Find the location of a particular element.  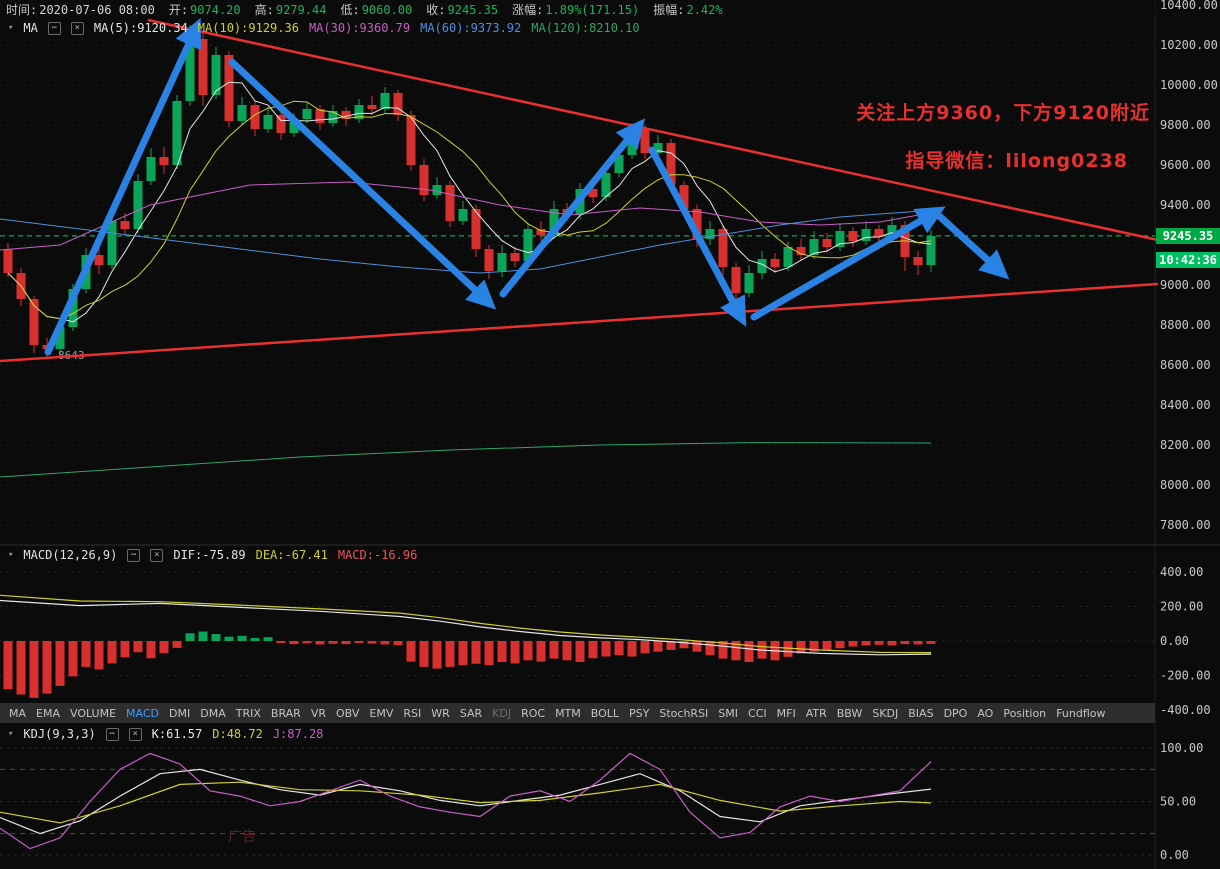

ma-collapse-icon: ▾ is located at coordinates (11, 28).